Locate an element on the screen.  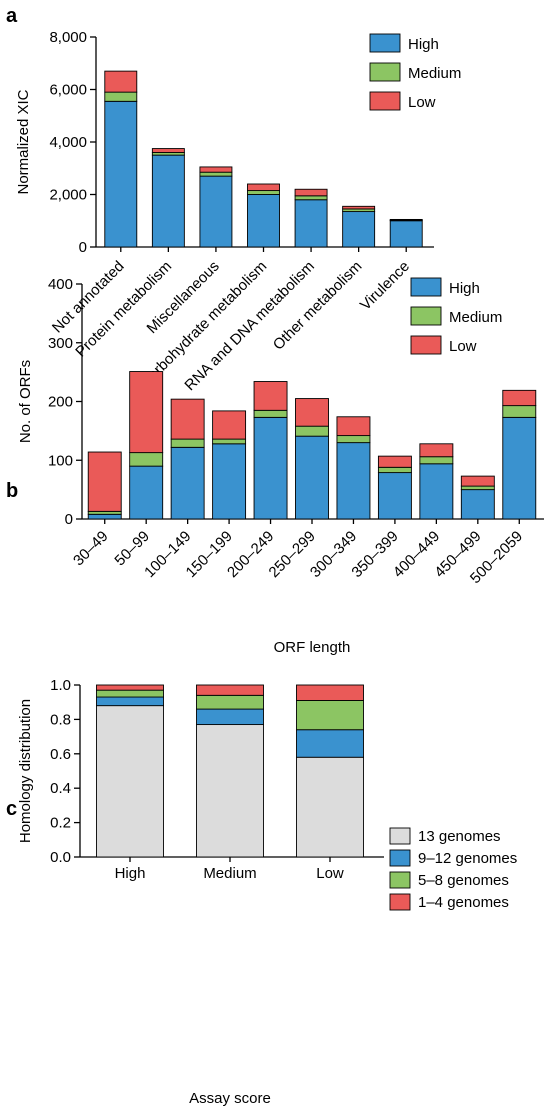
x-tick-label: Other metabolism is located at coordinates (318, 306).